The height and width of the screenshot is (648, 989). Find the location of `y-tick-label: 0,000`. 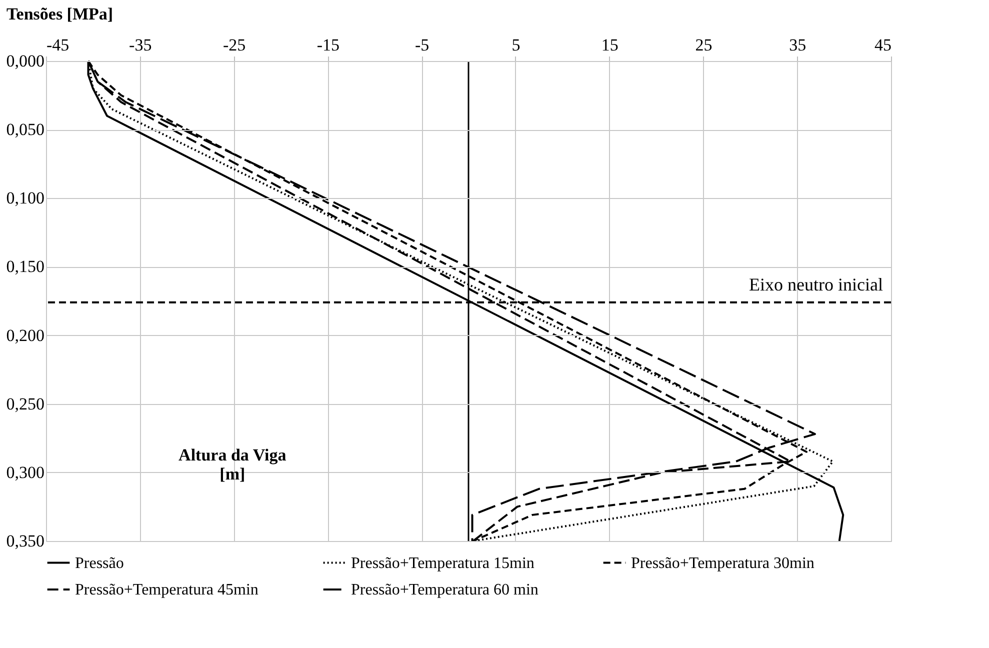

y-tick-label: 0,000 is located at coordinates (25, 61).